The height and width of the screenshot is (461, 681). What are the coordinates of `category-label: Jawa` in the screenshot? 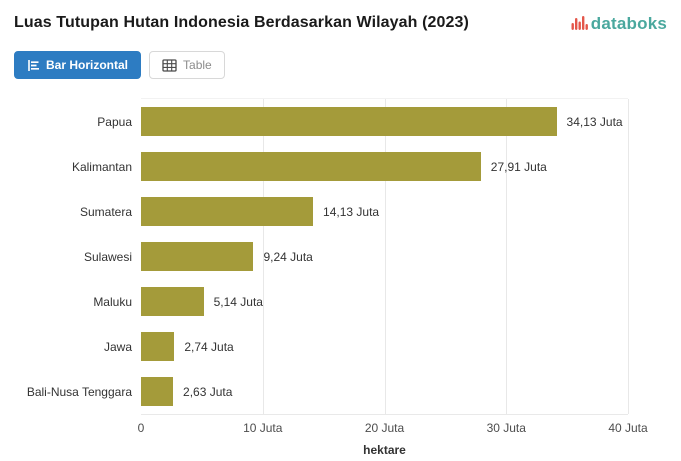 It's located at (117, 346).